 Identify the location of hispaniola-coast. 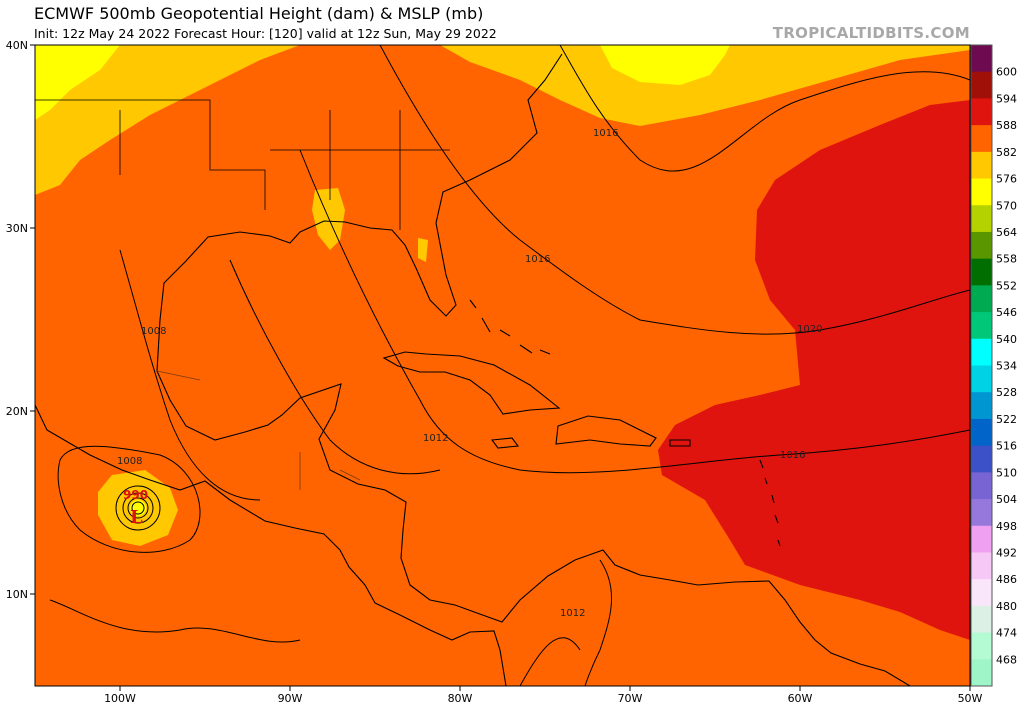
(606, 431).